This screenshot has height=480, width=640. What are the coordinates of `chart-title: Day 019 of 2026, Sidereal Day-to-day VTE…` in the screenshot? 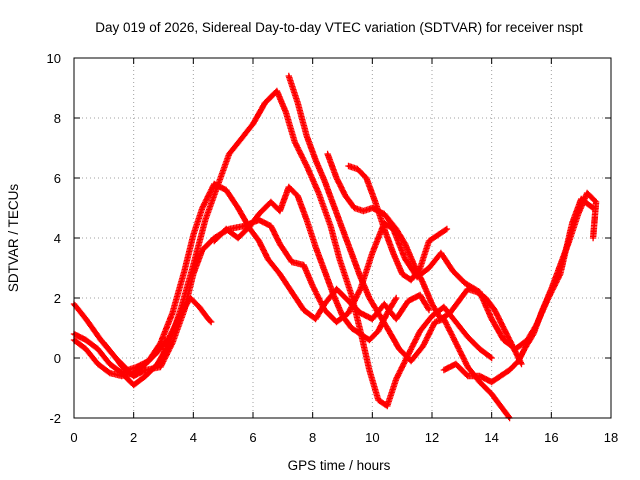 It's located at (339, 27).